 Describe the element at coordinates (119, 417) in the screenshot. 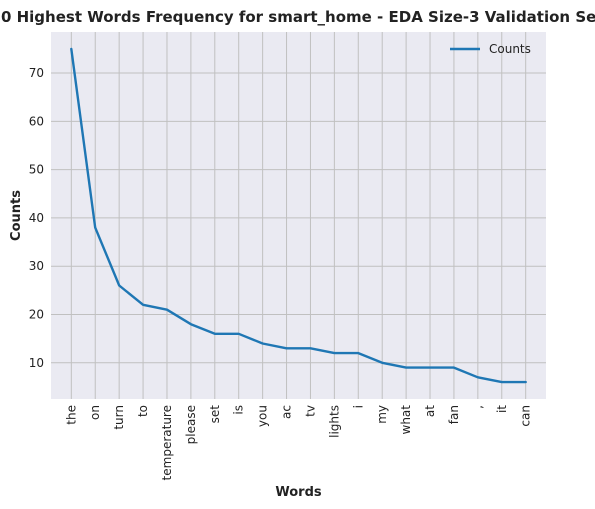

I see `x-tick-label: turn` at that location.